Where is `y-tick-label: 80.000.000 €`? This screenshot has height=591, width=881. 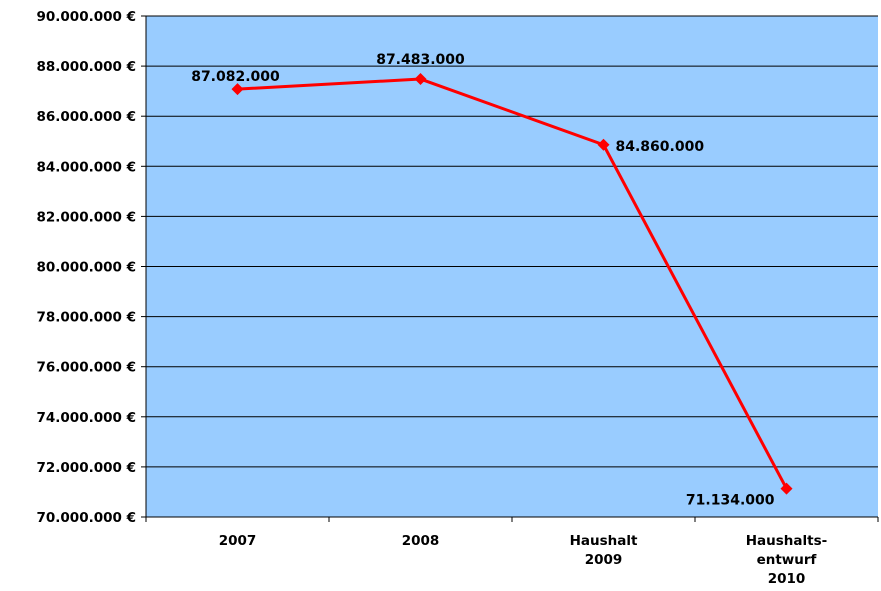
y-tick-label: 80.000.000 € is located at coordinates (87, 268).